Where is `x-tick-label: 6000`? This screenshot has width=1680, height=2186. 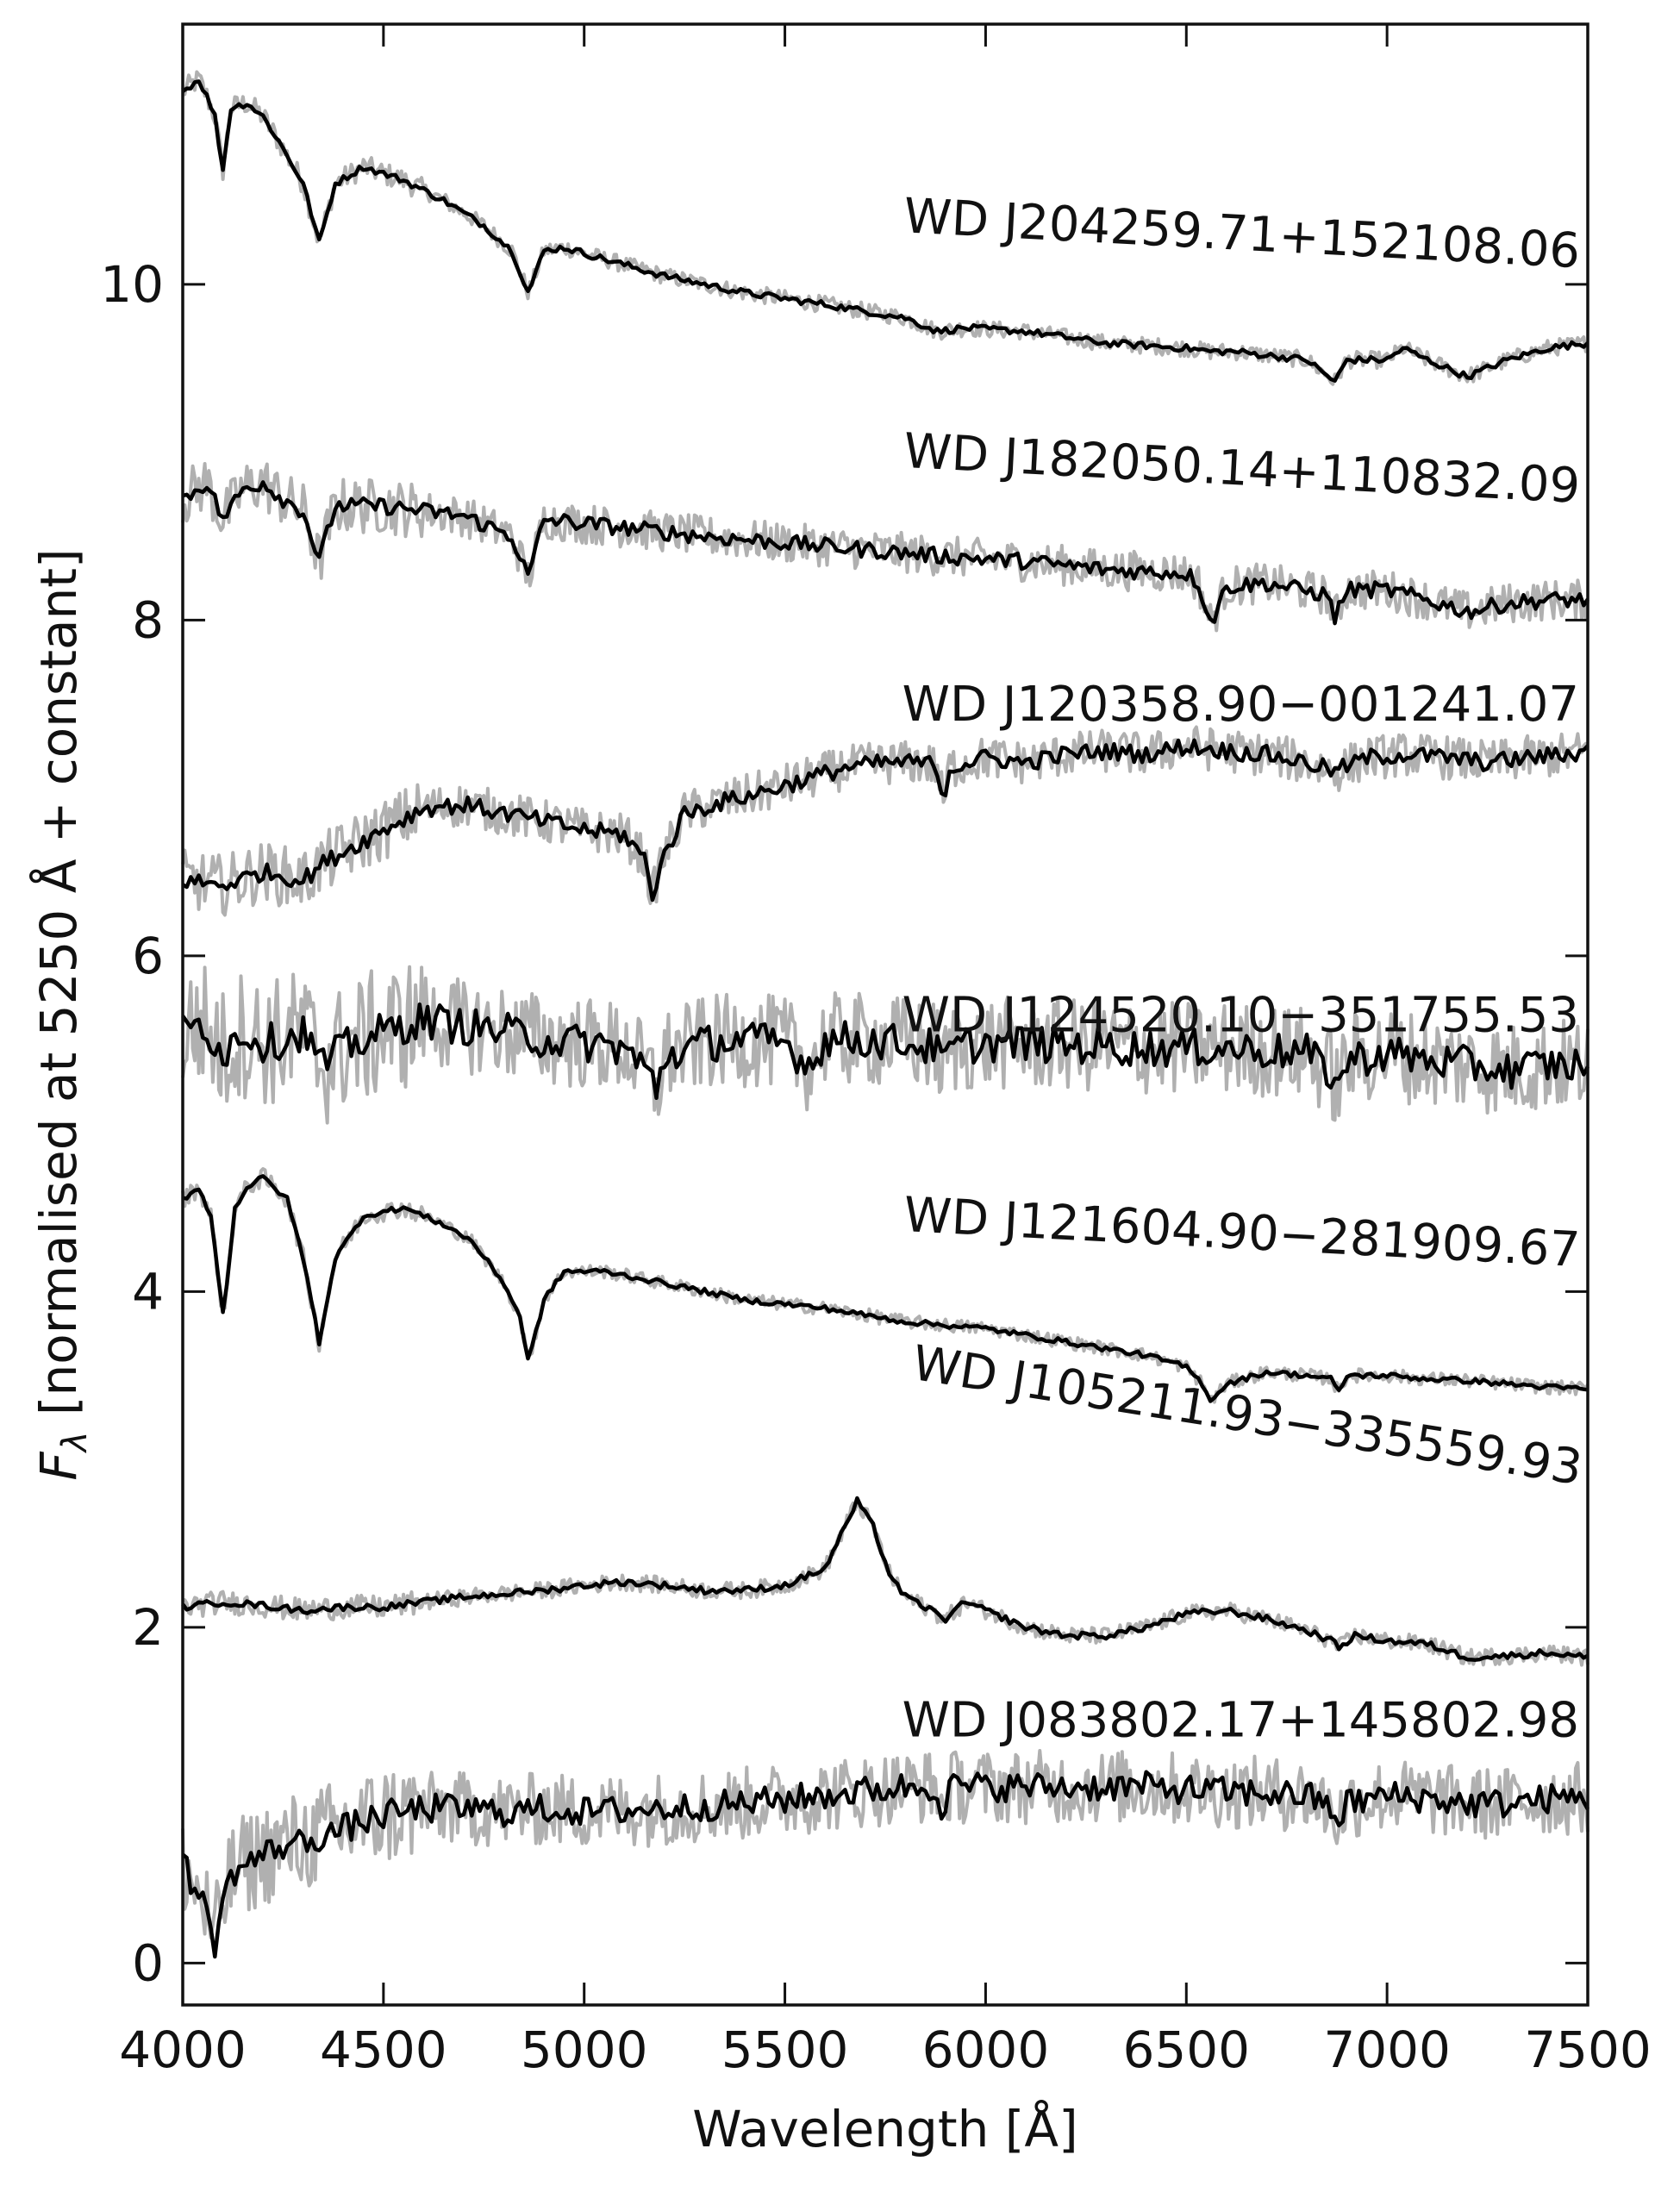
x-tick-label: 6000 is located at coordinates (986, 2049).